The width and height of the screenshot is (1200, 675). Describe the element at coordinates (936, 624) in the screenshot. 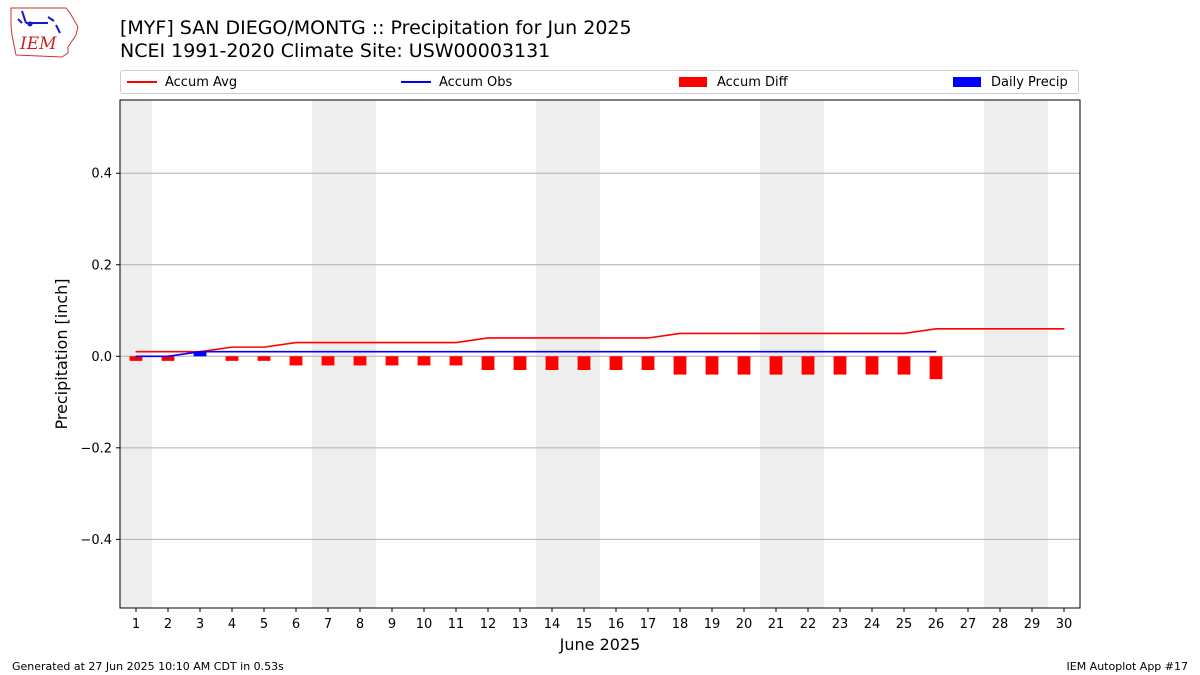

I see `x-tick-label-25: 26` at that location.